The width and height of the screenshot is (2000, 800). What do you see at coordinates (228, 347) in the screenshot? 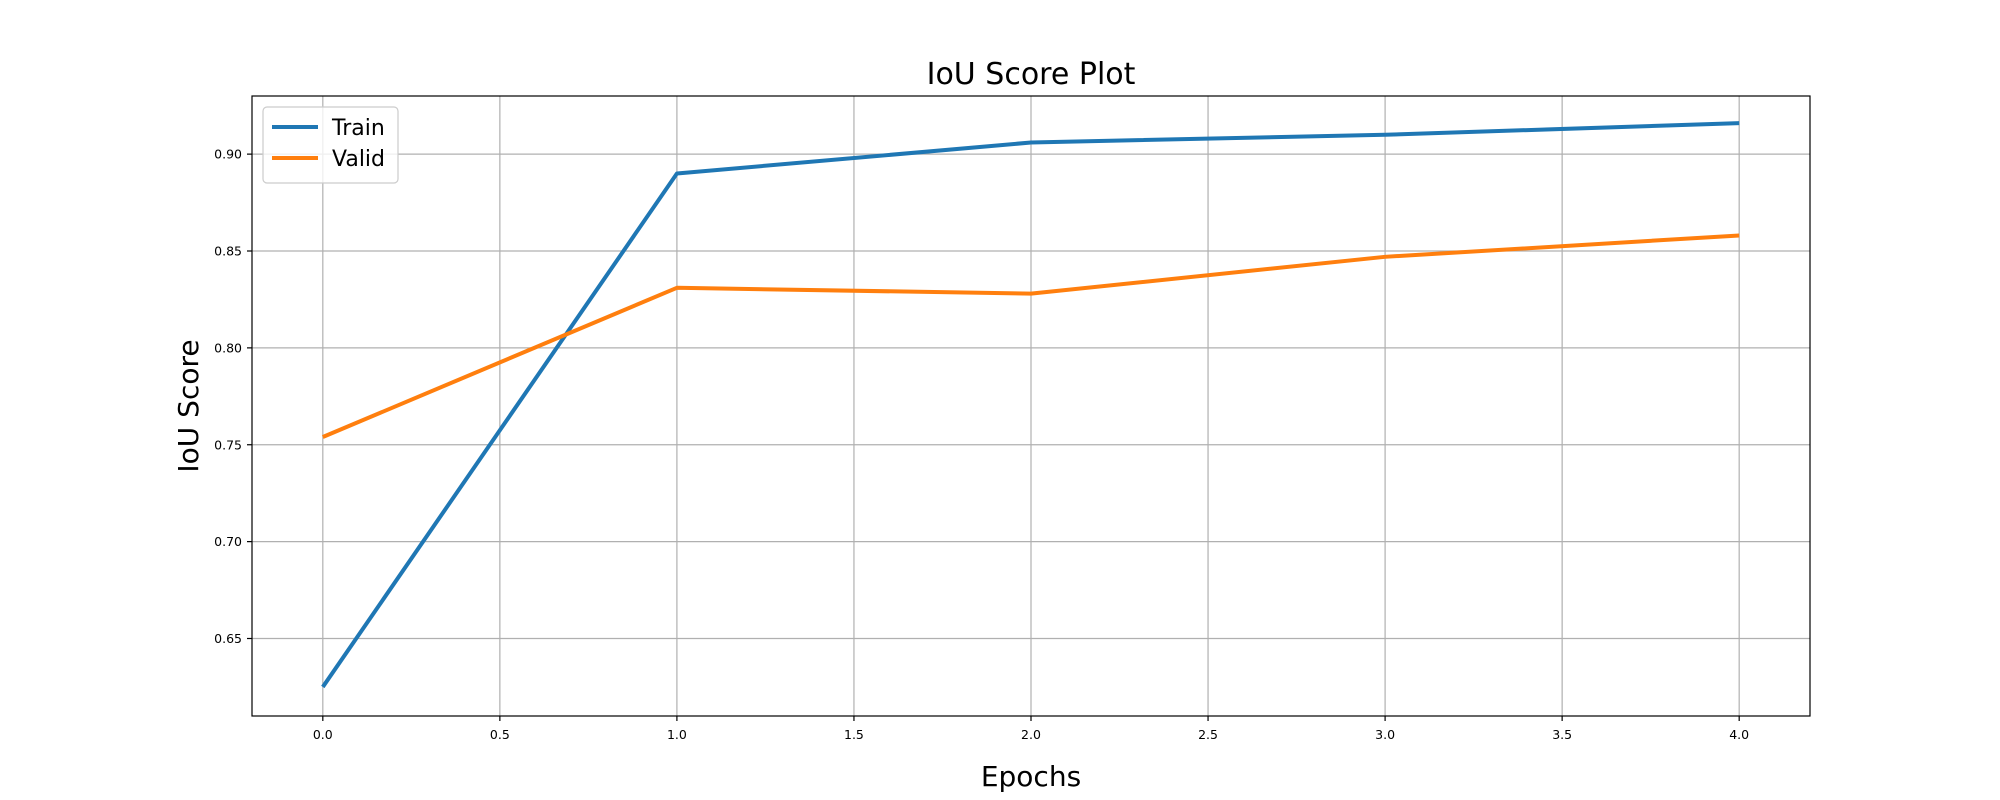
I see `y-tick-label: 0.80` at bounding box center [228, 347].